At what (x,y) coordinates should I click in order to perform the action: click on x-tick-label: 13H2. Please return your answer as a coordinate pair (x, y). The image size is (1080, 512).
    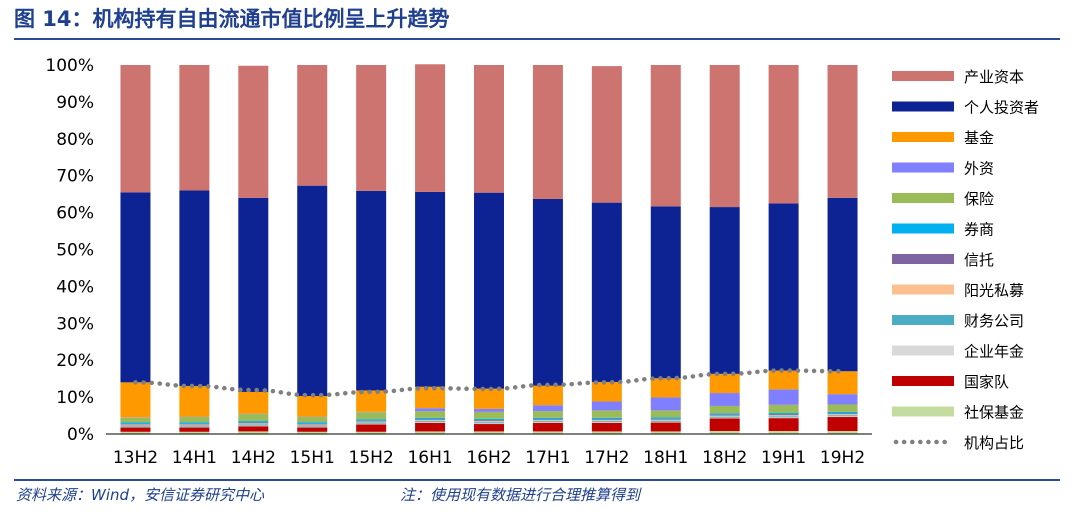
    Looking at the image, I should click on (135, 458).